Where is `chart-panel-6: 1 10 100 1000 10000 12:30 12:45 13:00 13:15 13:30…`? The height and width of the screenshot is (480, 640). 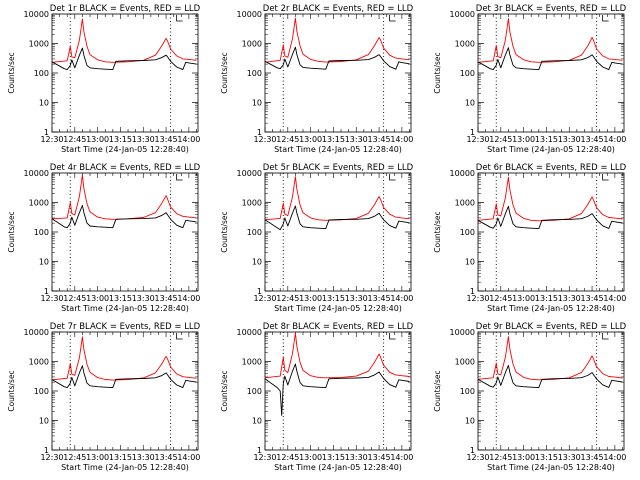 chart-panel-6: 1 10 100 1000 10000 12:30 12:45 13:00 13:15 13:30… is located at coordinates (530, 238).